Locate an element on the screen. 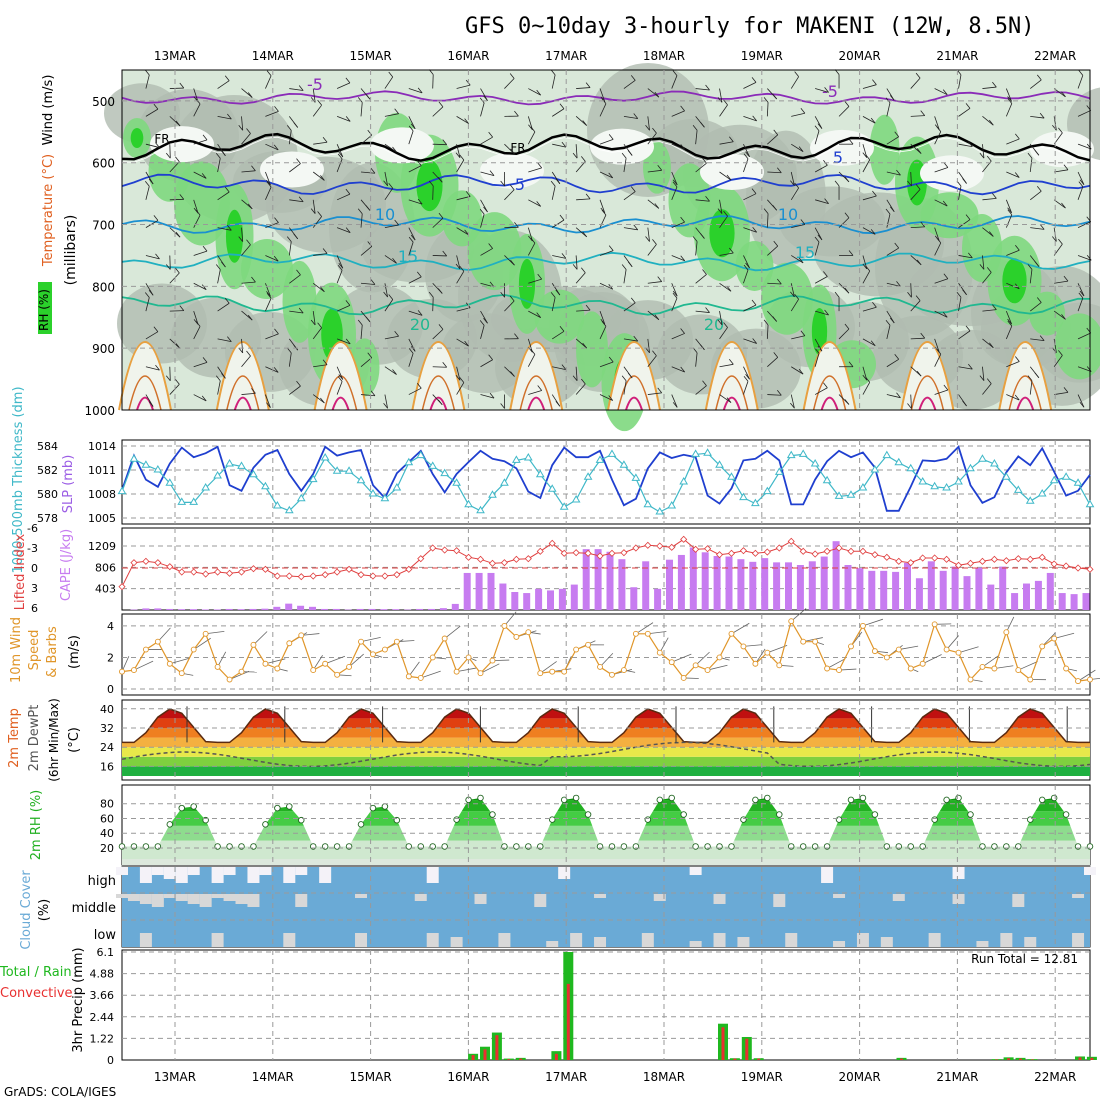 The width and height of the screenshot is (1100, 1104). temp-band is located at coordinates (606, 771).